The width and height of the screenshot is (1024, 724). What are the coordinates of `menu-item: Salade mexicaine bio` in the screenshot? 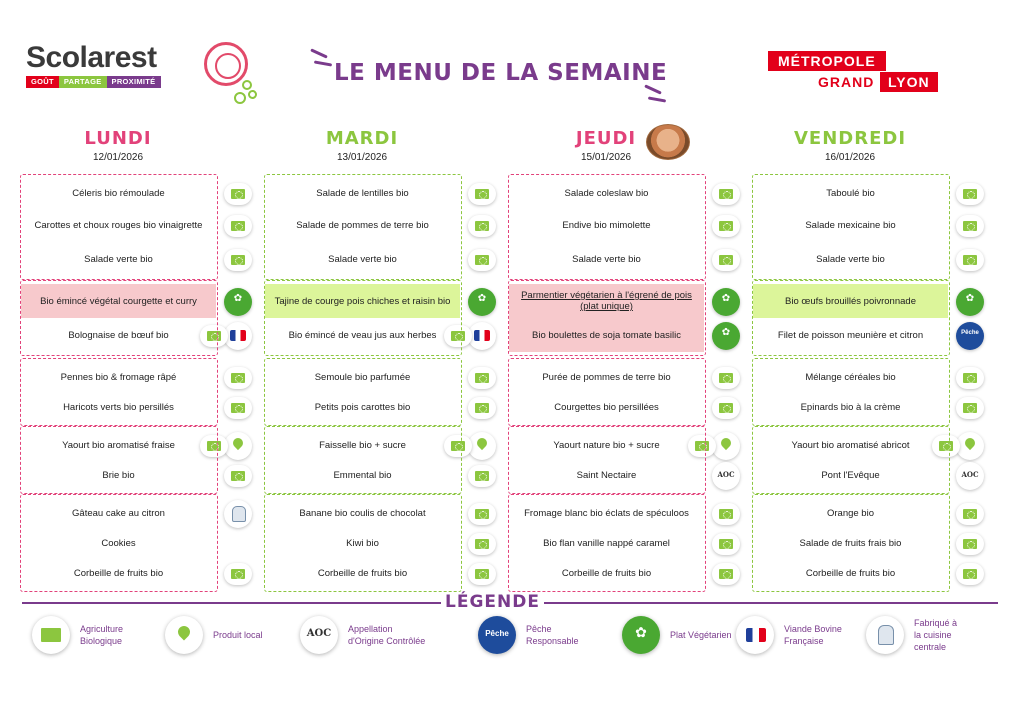 It's located at (850, 225).